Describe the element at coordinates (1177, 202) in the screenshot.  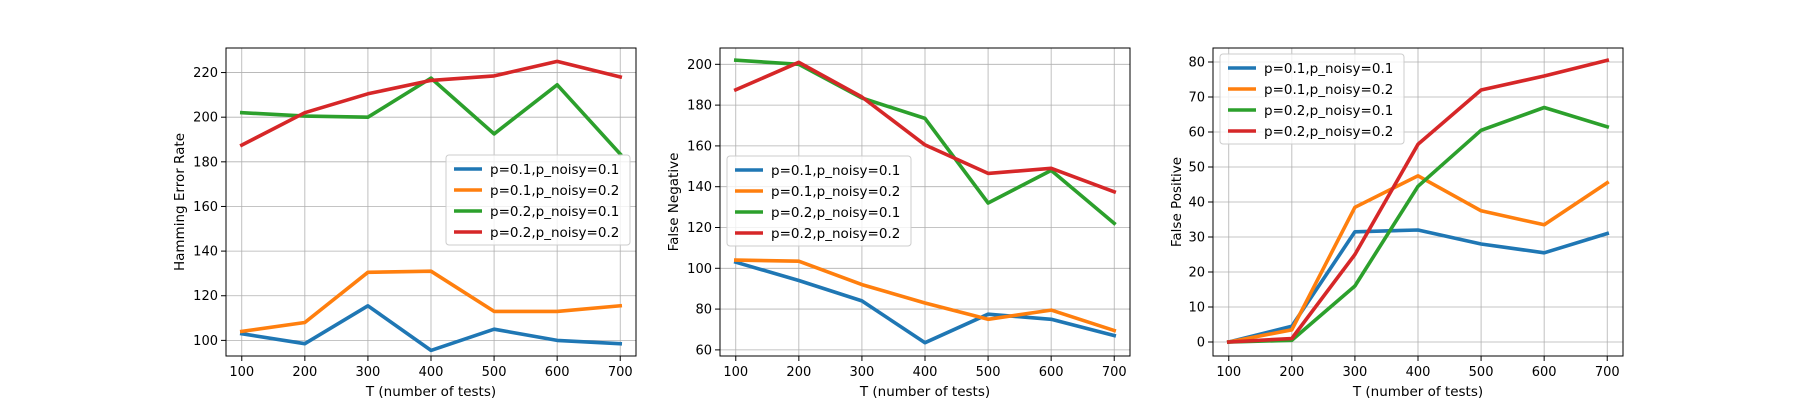
I see `y-axis-label: False Positive` at that location.